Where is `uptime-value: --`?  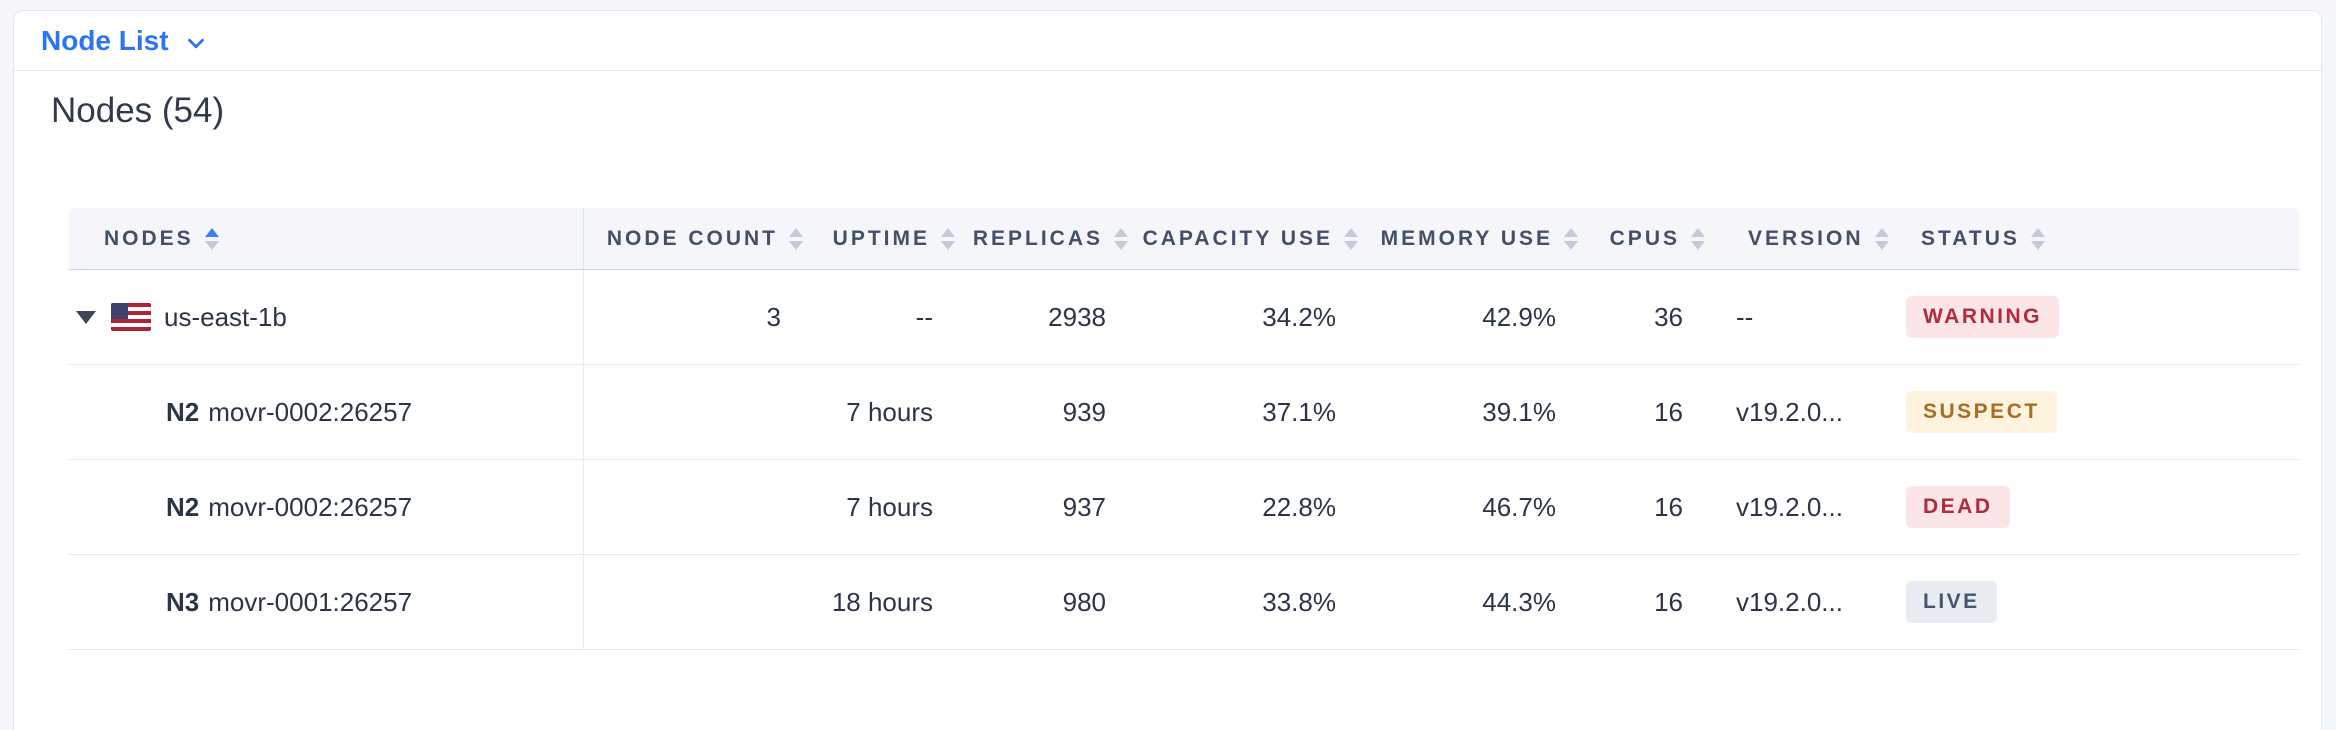
uptime-value: -- is located at coordinates (924, 316).